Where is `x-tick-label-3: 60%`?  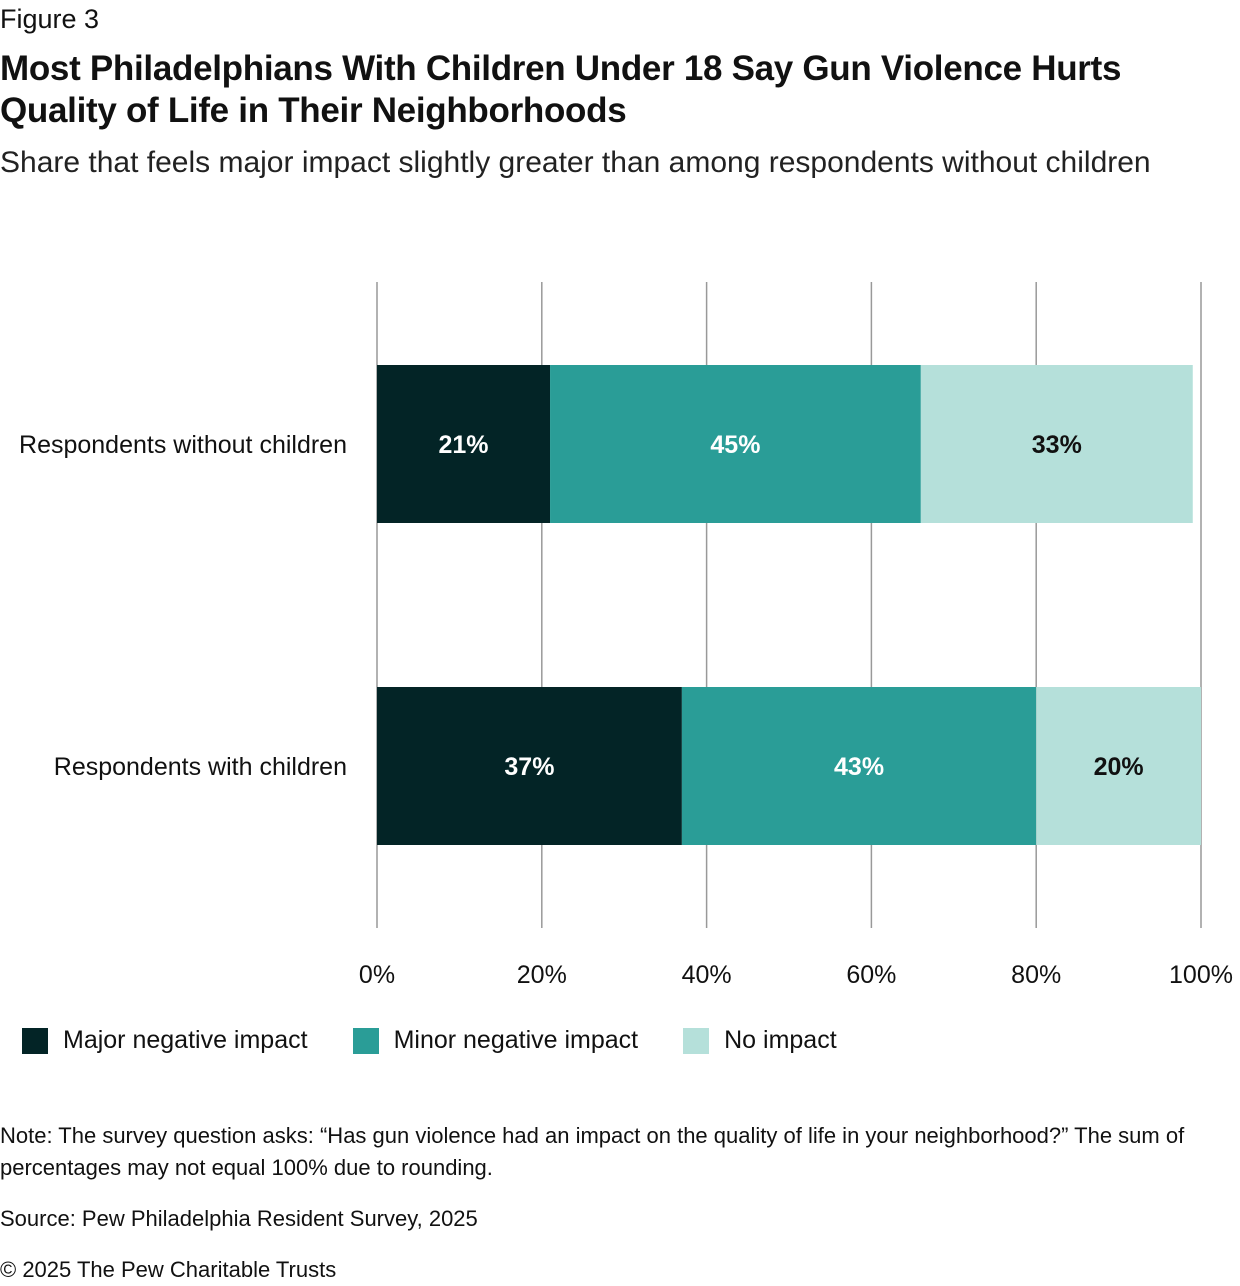 x-tick-label-3: 60% is located at coordinates (871, 975).